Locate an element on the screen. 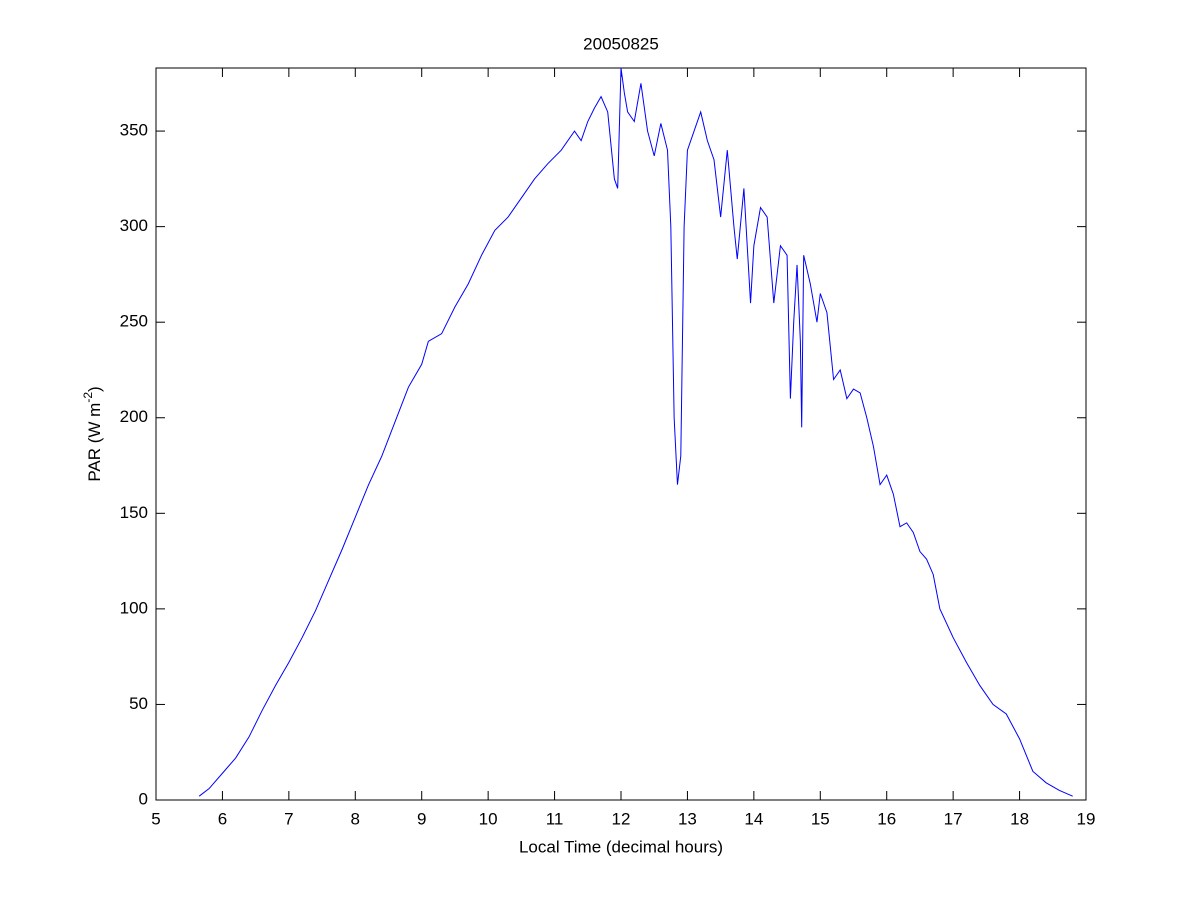 The height and width of the screenshot is (900, 1200). x-tick-label: 16 is located at coordinates (886, 818).